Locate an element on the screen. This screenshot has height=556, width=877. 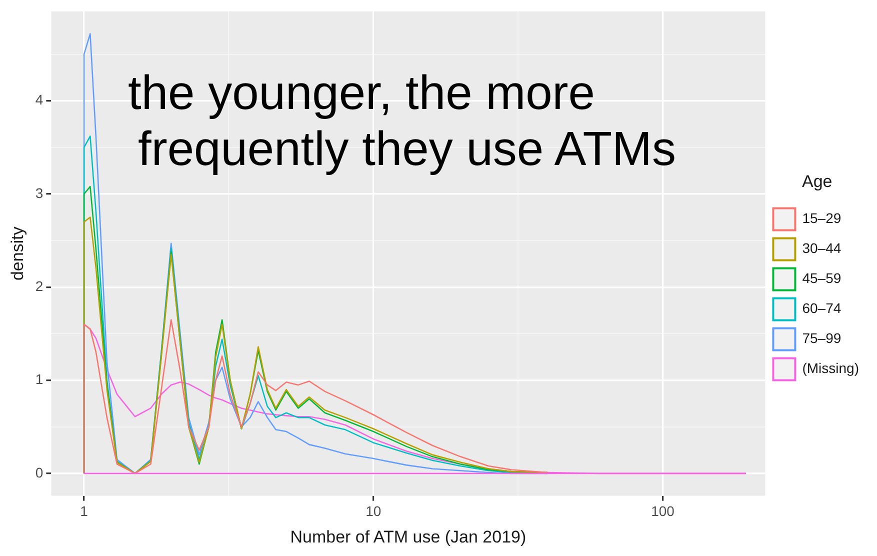
y-axis-title: density is located at coordinates (17, 253).